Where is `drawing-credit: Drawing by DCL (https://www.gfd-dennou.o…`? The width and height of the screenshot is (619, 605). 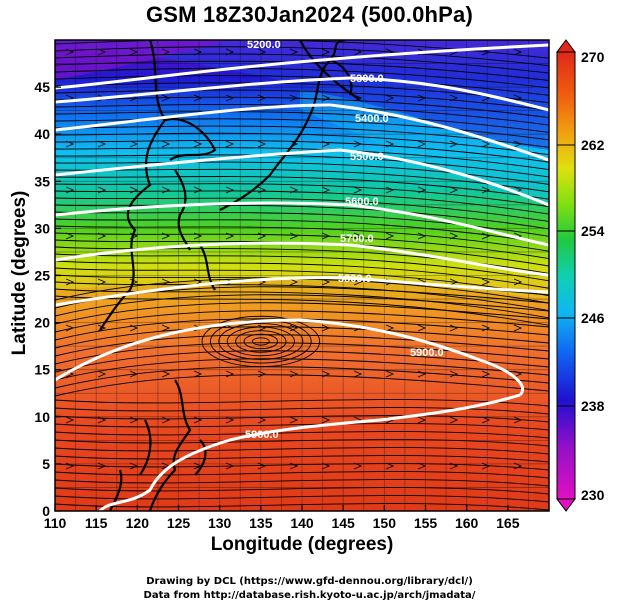 drawing-credit: Drawing by DCL (https://www.gfd-dennou.o… is located at coordinates (309, 581).